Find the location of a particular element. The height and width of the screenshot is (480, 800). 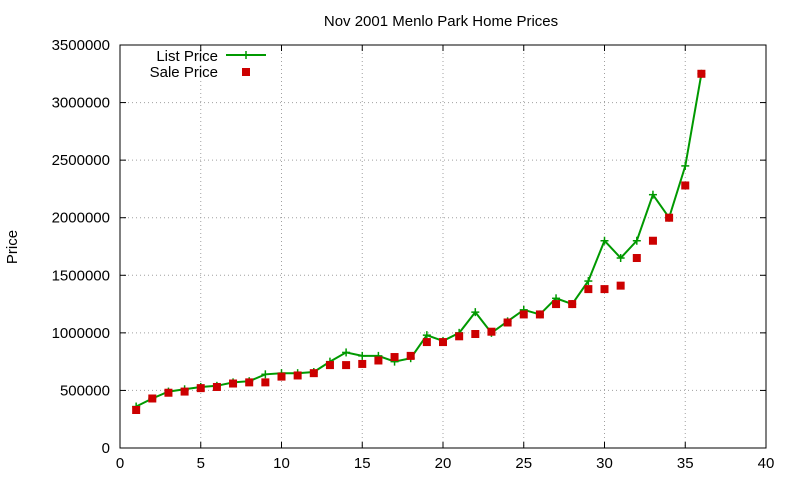

y-axis-label: Price is located at coordinates (12, 247).